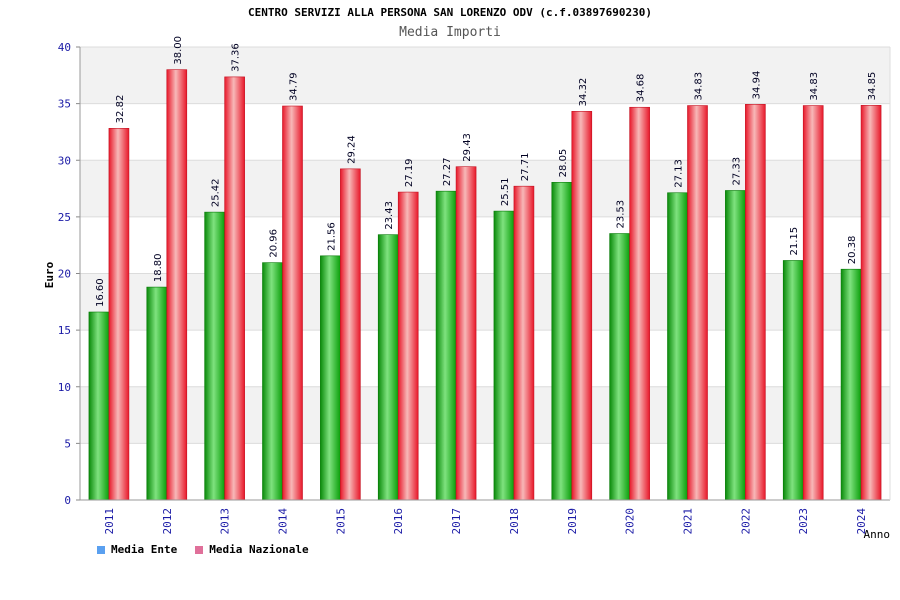  I want to click on bar-label-nazionale: 34.94, so click(756, 85).